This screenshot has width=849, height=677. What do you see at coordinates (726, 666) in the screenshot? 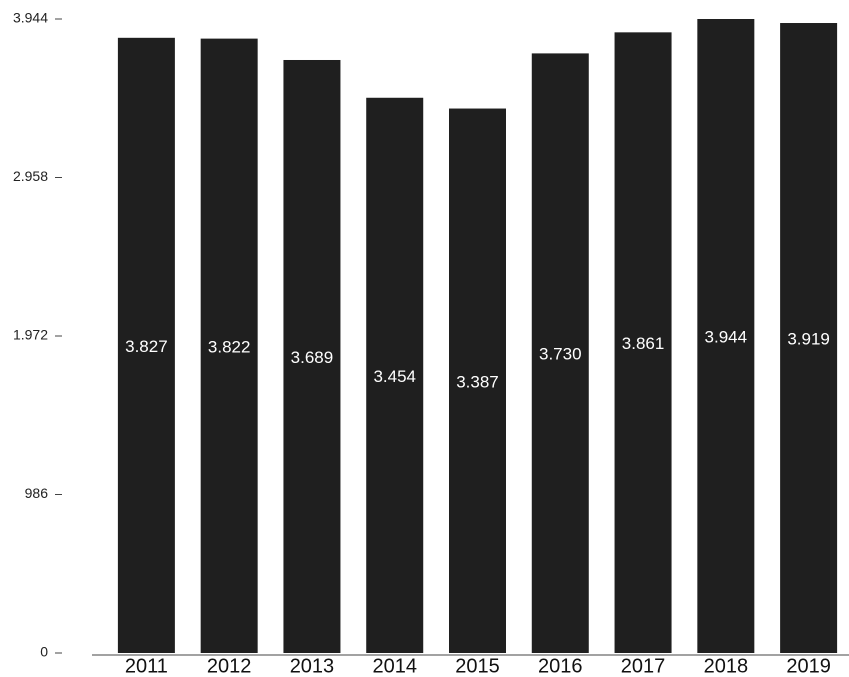
I see `x-tick-label: 2018` at bounding box center [726, 666].